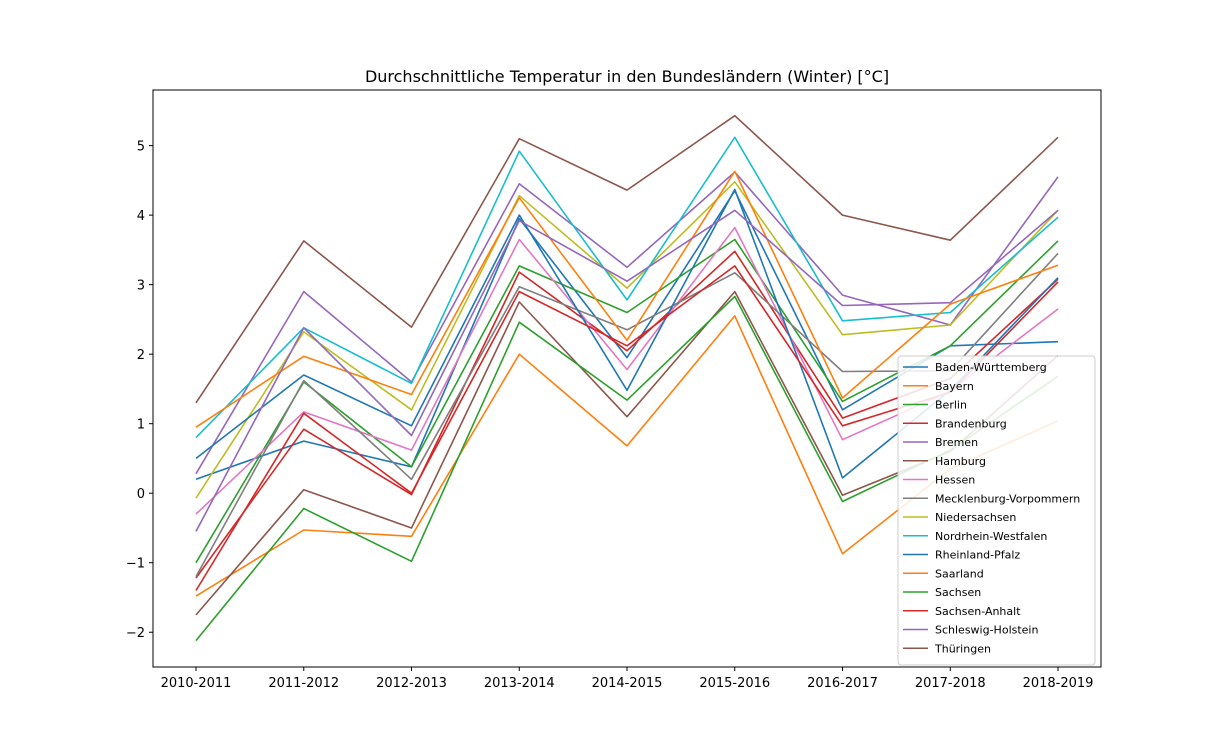  What do you see at coordinates (135, 633) in the screenshot?
I see `y-tick-label: −2` at bounding box center [135, 633].